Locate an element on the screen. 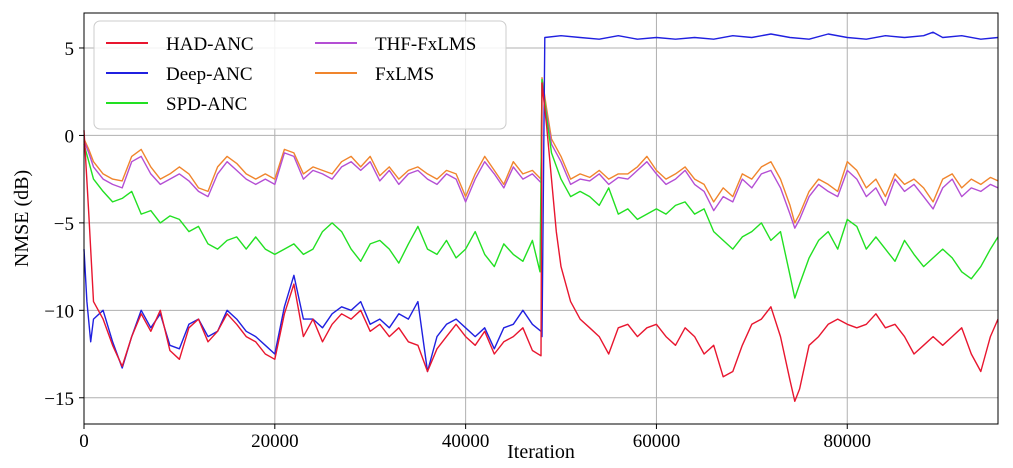 This screenshot has height=468, width=1013. y-tick-label: −15 is located at coordinates (59, 399).